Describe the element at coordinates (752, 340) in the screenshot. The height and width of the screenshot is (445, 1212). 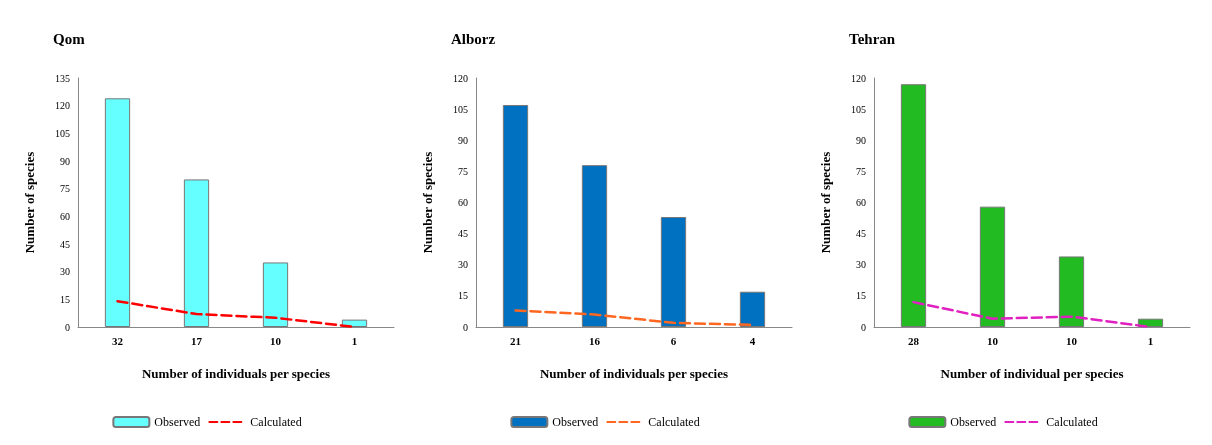
I see `x-tick-label: 4` at that location.